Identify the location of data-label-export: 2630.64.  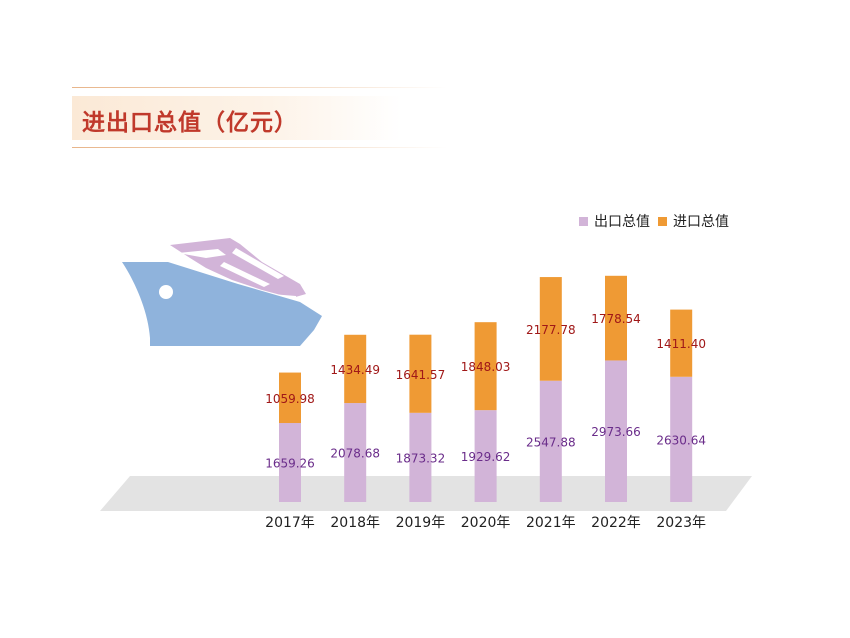
(681, 440).